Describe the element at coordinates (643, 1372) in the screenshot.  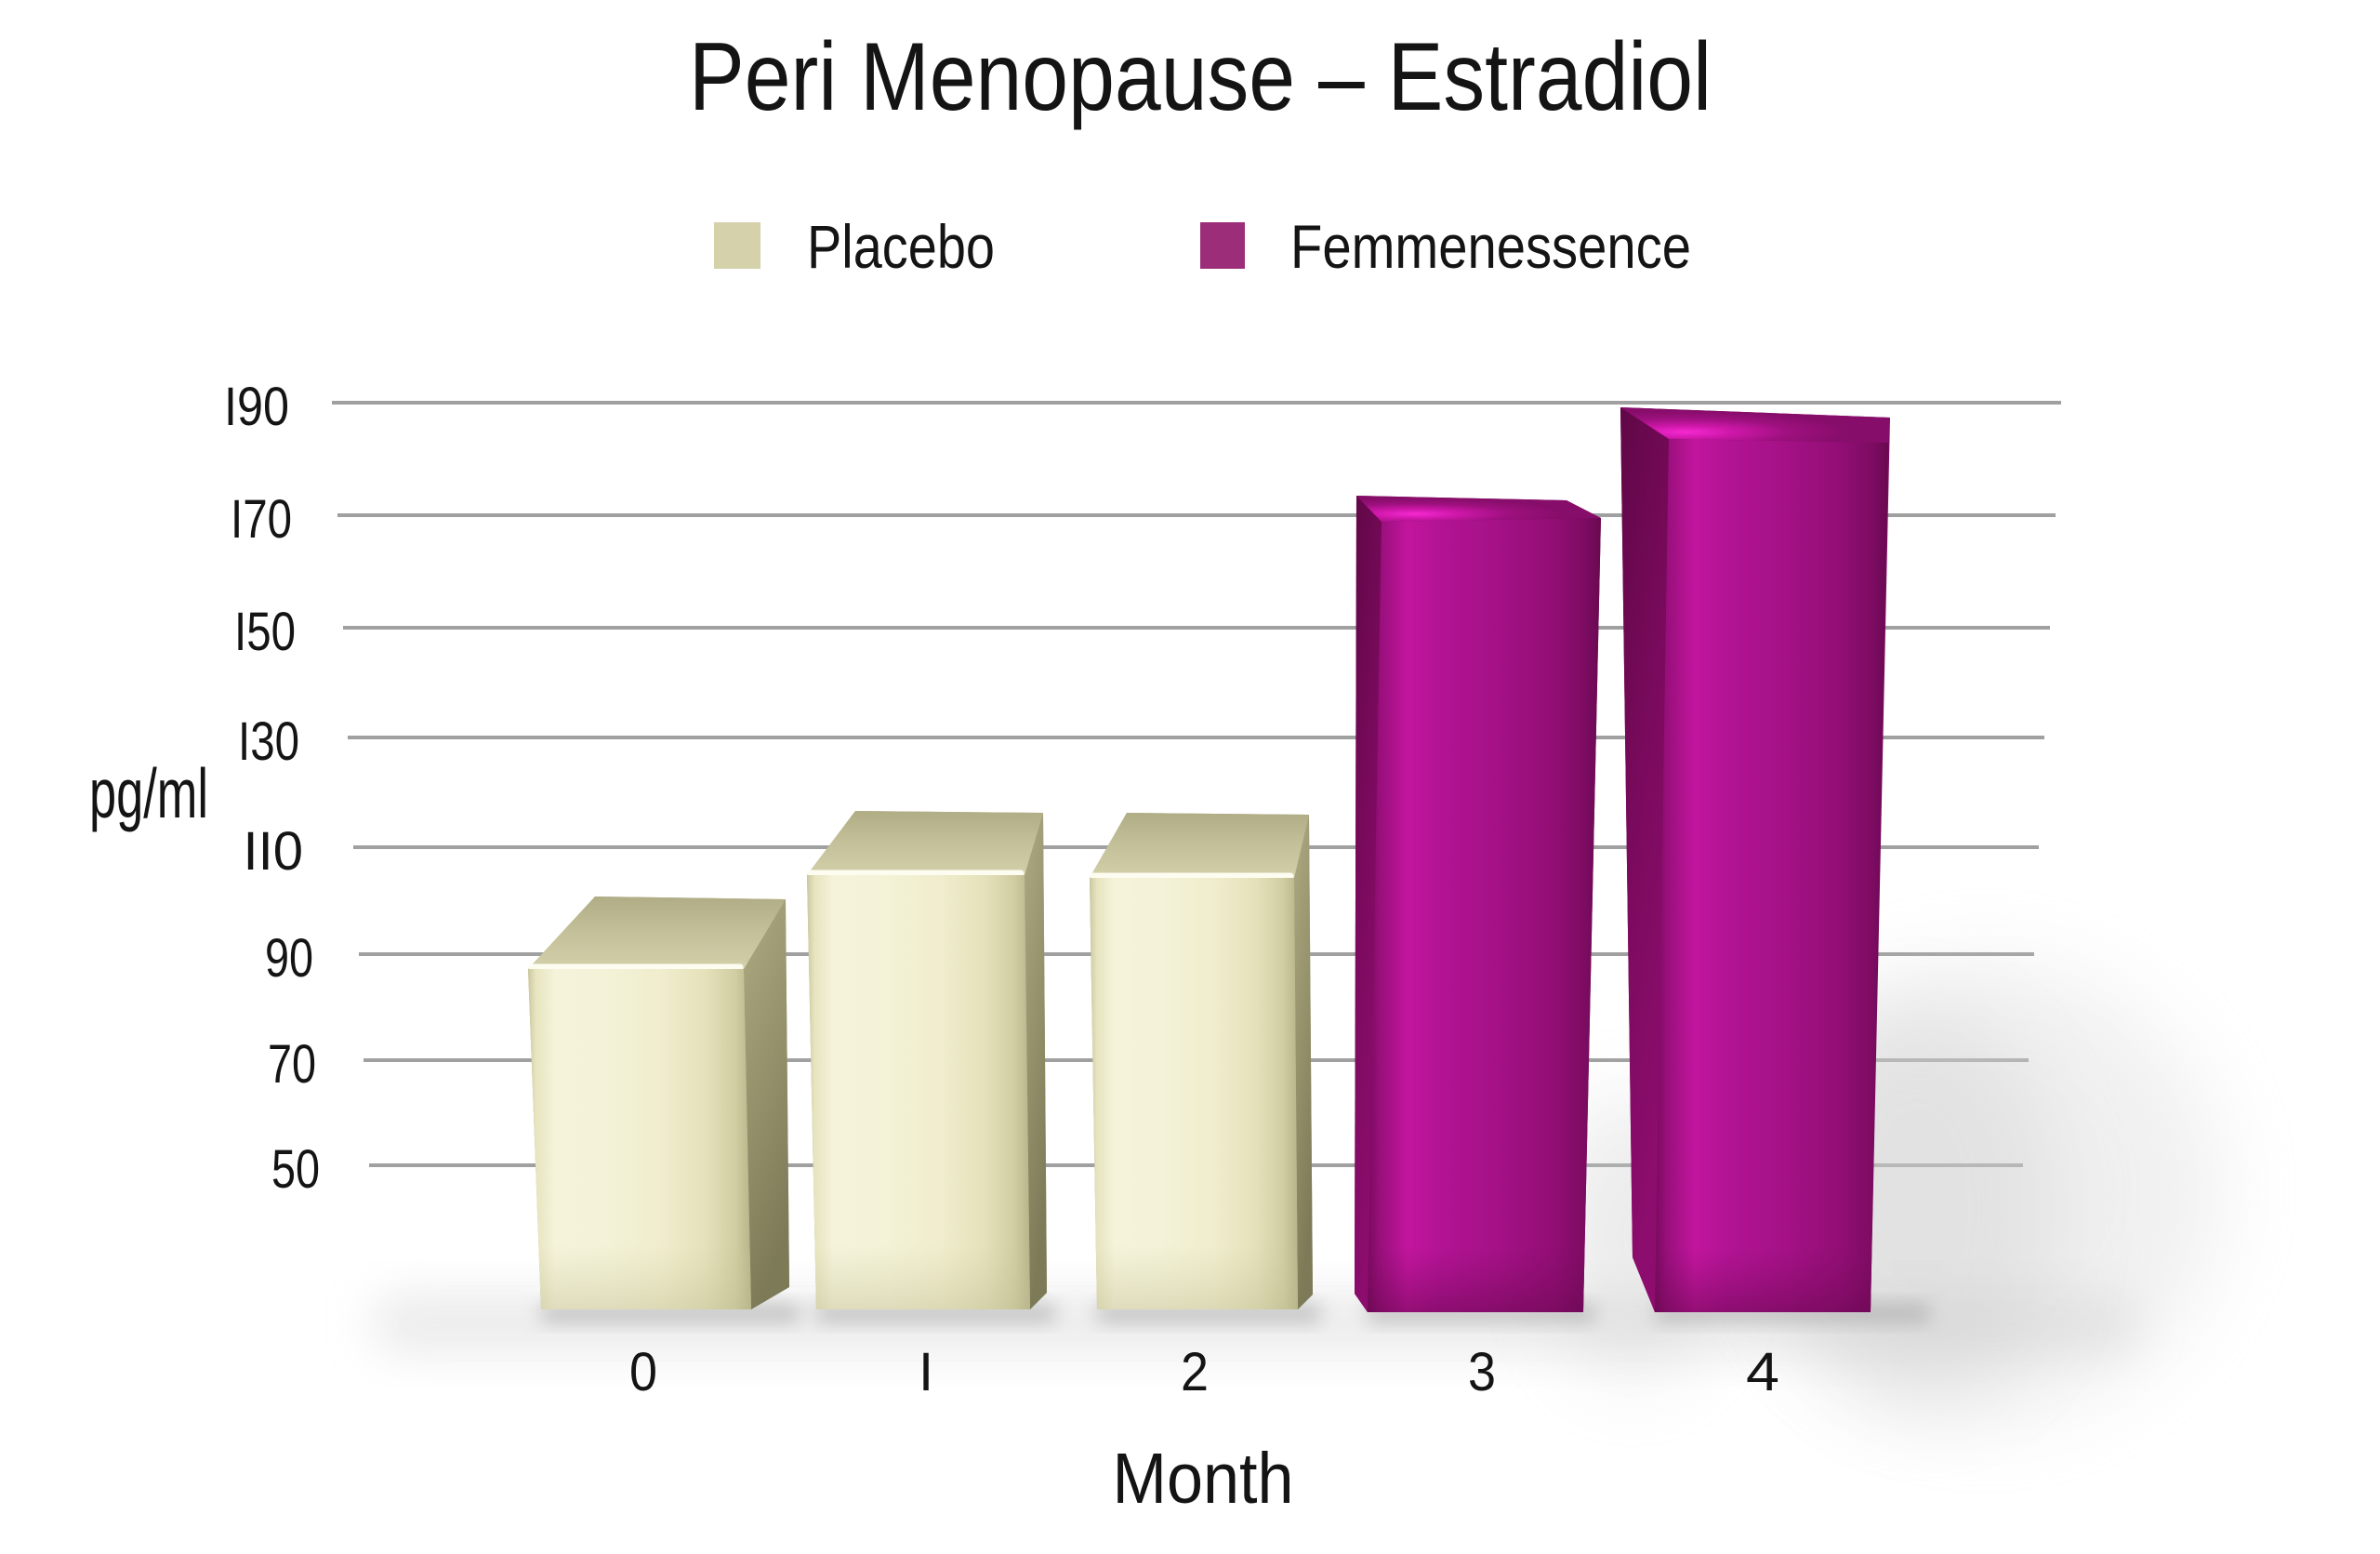
I see `svg-text: 0` at that location.